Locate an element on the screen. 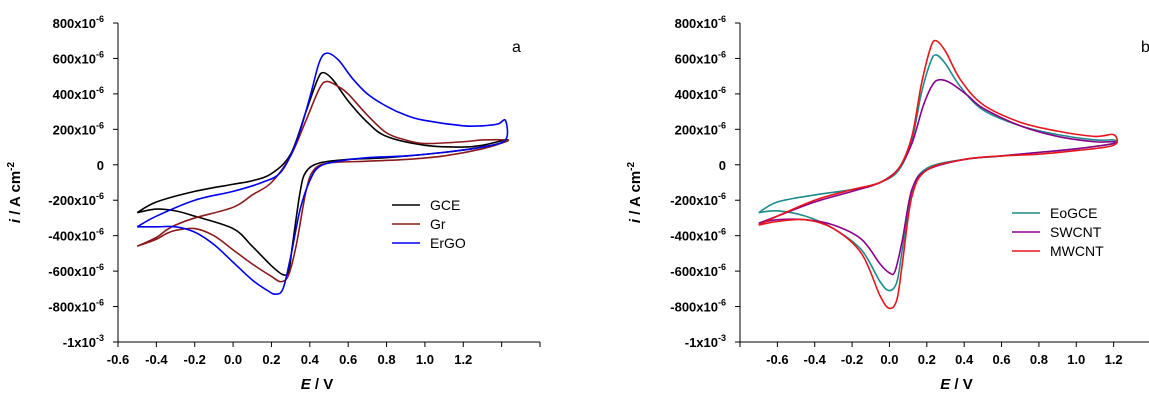 This screenshot has height=403, width=1149. legend-label: EoGCE is located at coordinates (1073, 213).